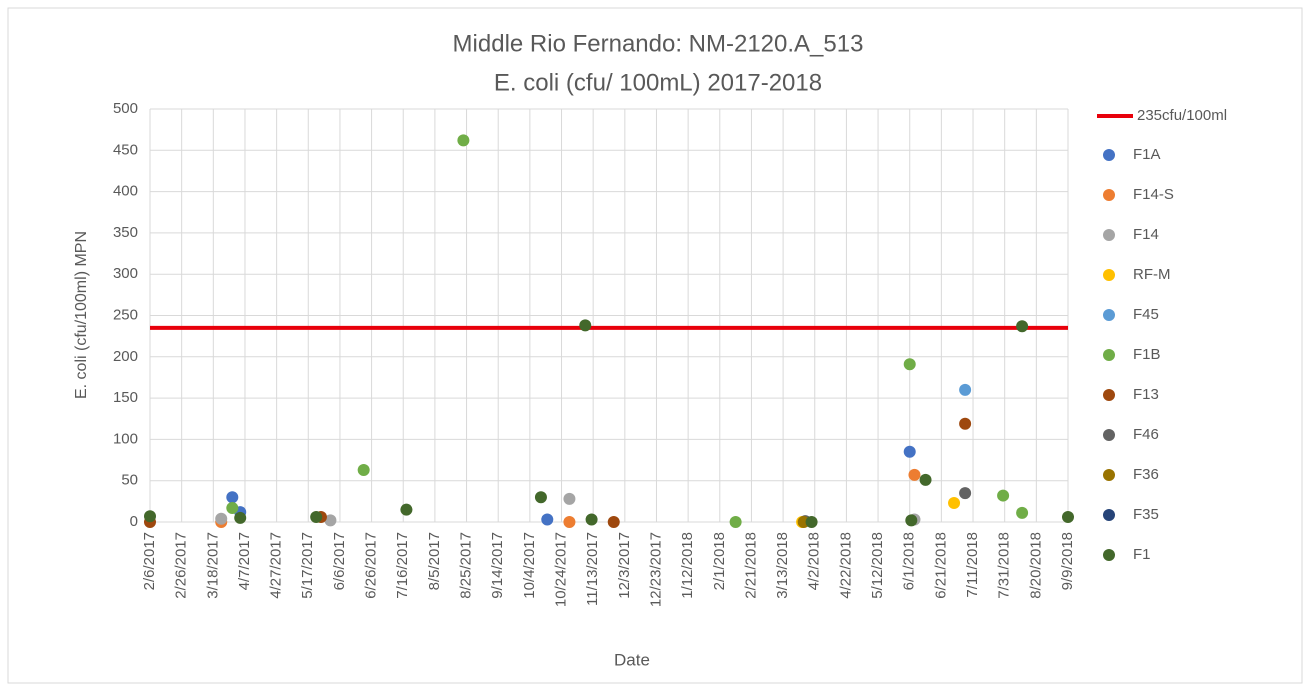 The width and height of the screenshot is (1310, 691). I want to click on x-tick-label: 4/2/2018, so click(814, 561).